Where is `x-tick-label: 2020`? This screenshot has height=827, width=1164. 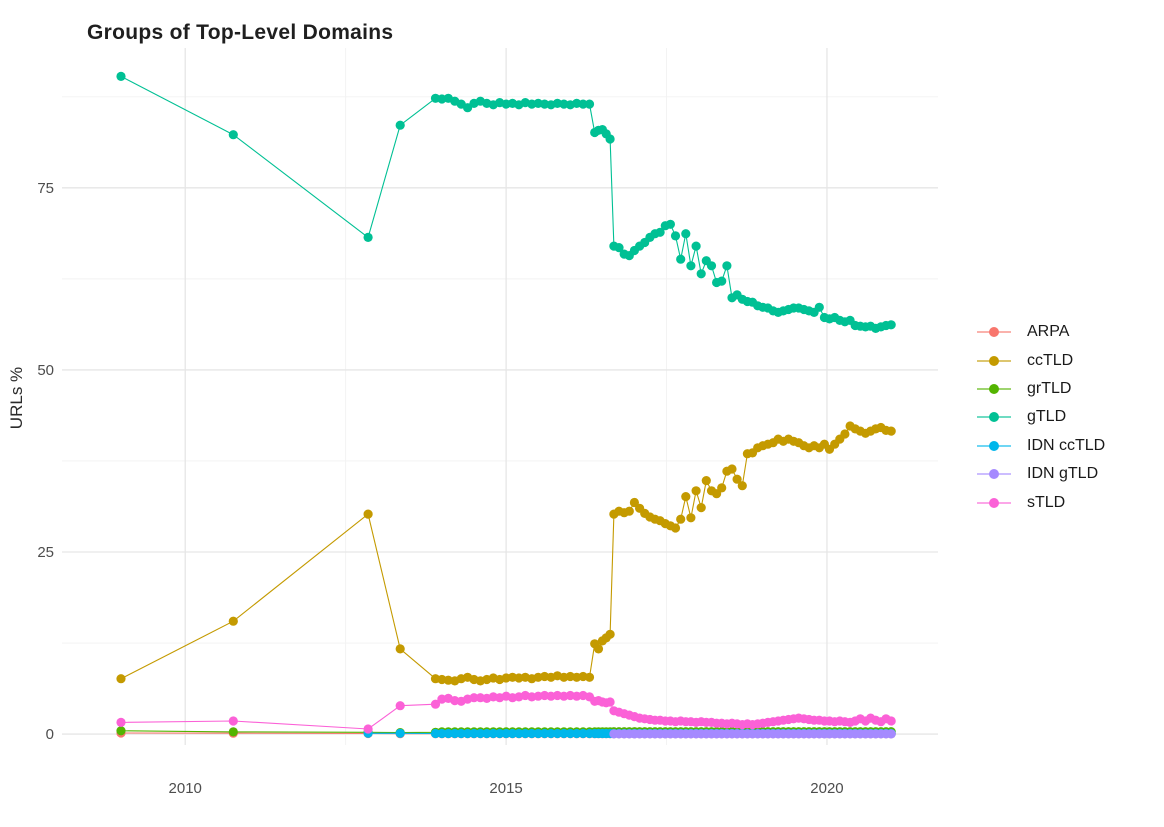 x-tick-label: 2020 is located at coordinates (826, 788).